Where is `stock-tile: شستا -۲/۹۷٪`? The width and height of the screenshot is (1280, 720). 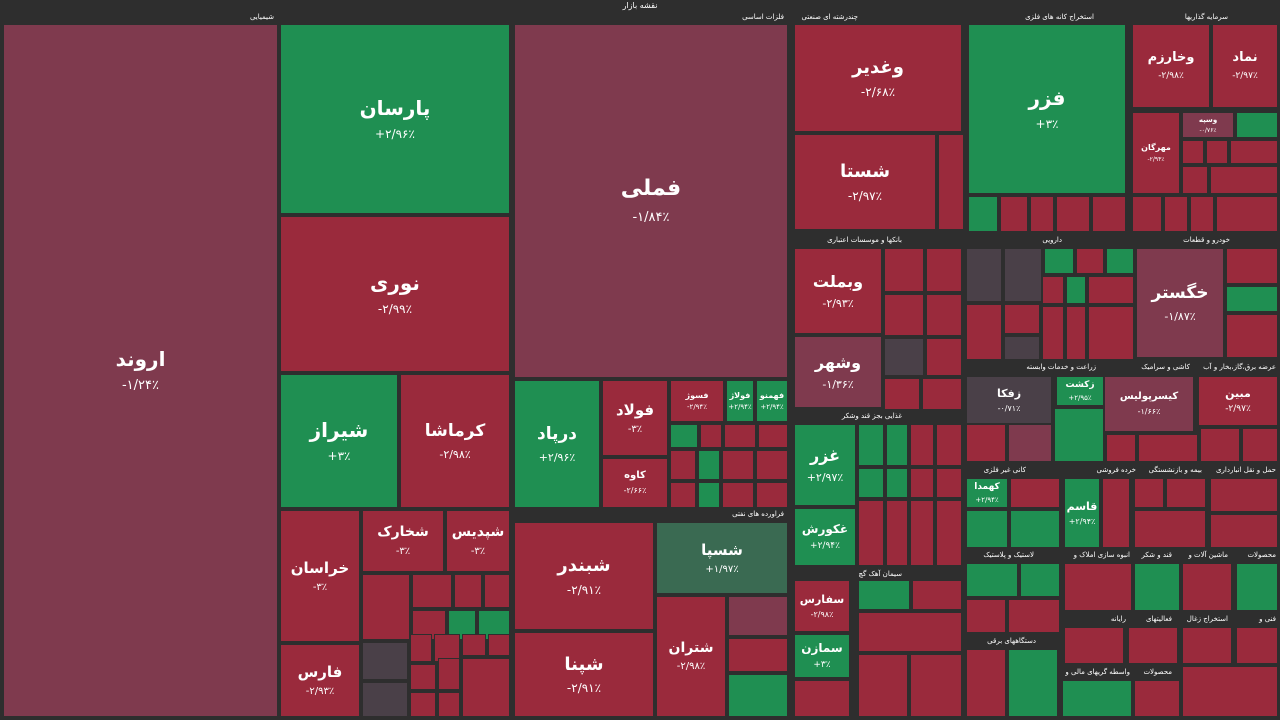
stock-tile: شستا -۲/۹۷٪ is located at coordinates (865, 182).